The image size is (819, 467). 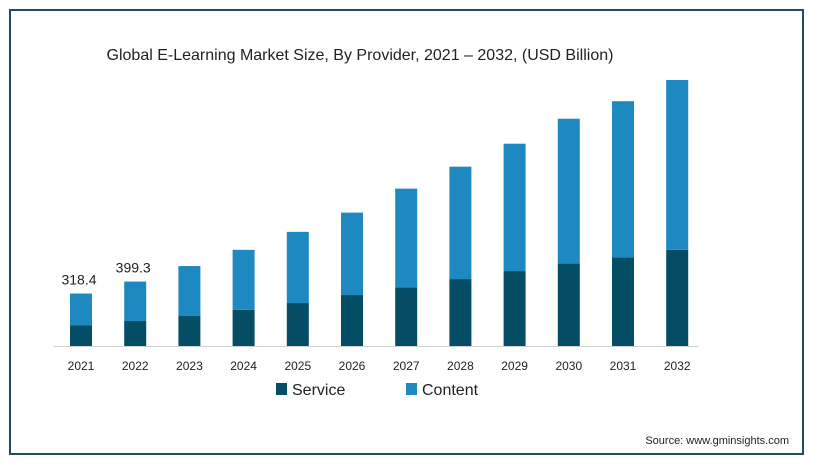 I want to click on x-tick-label-2024: 2024, so click(x=243, y=366).